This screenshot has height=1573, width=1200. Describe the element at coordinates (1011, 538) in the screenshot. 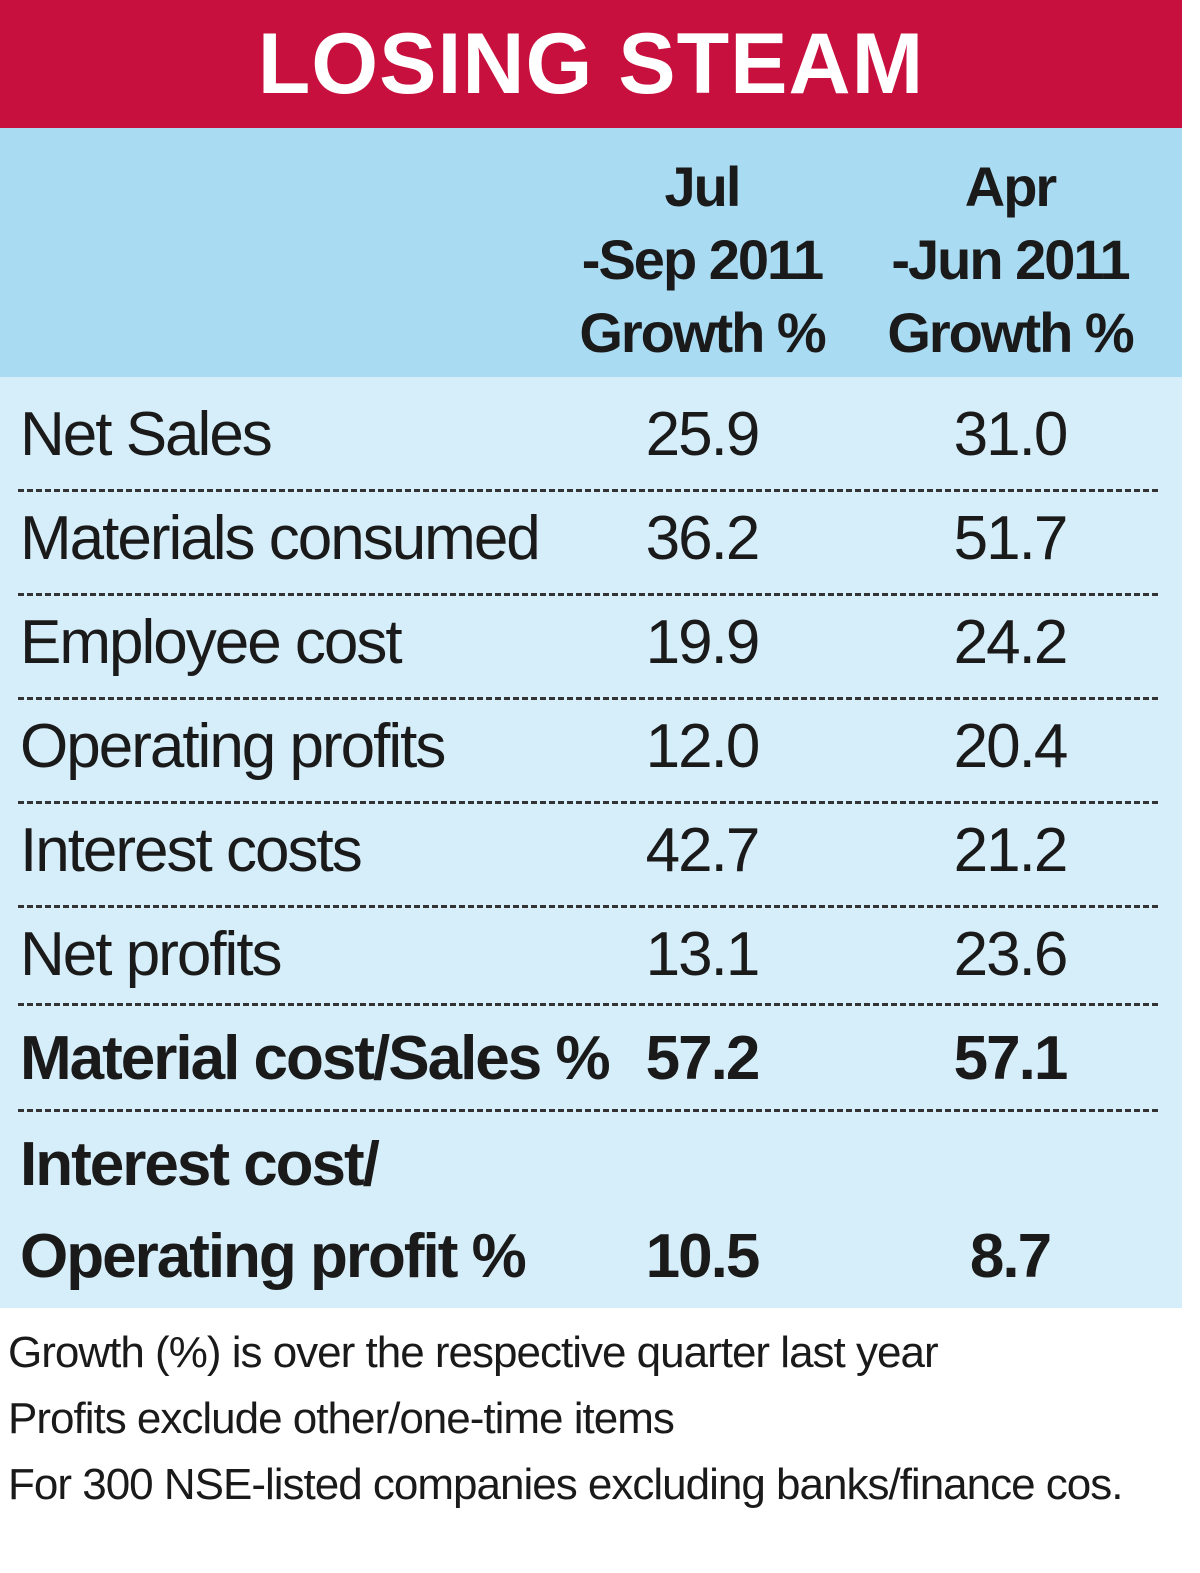

I see `value-apr-jun: 51.7` at that location.